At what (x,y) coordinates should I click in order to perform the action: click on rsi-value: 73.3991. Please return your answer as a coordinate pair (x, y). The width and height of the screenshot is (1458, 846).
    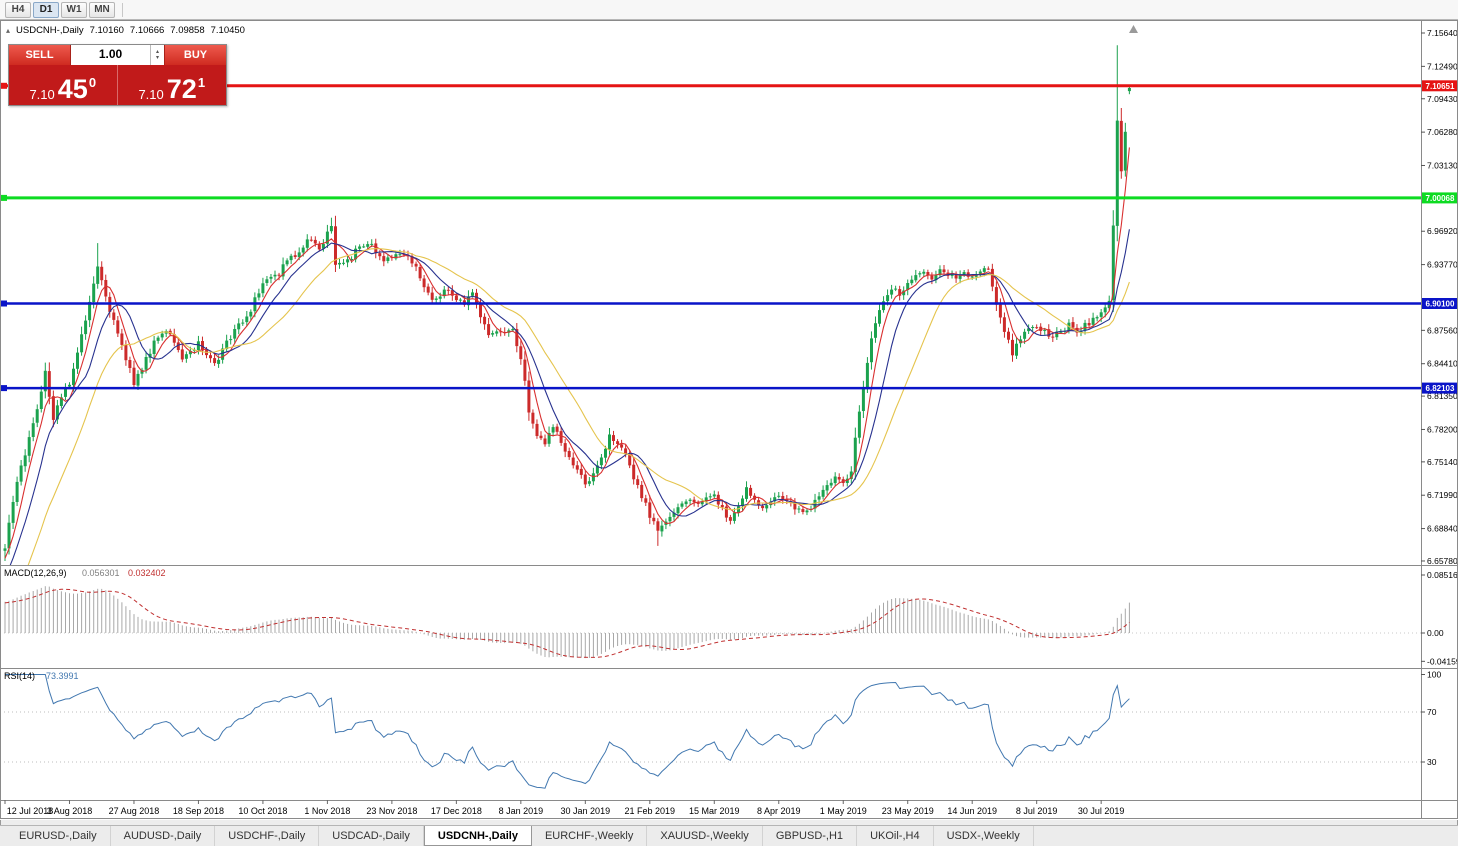
    Looking at the image, I should click on (62, 676).